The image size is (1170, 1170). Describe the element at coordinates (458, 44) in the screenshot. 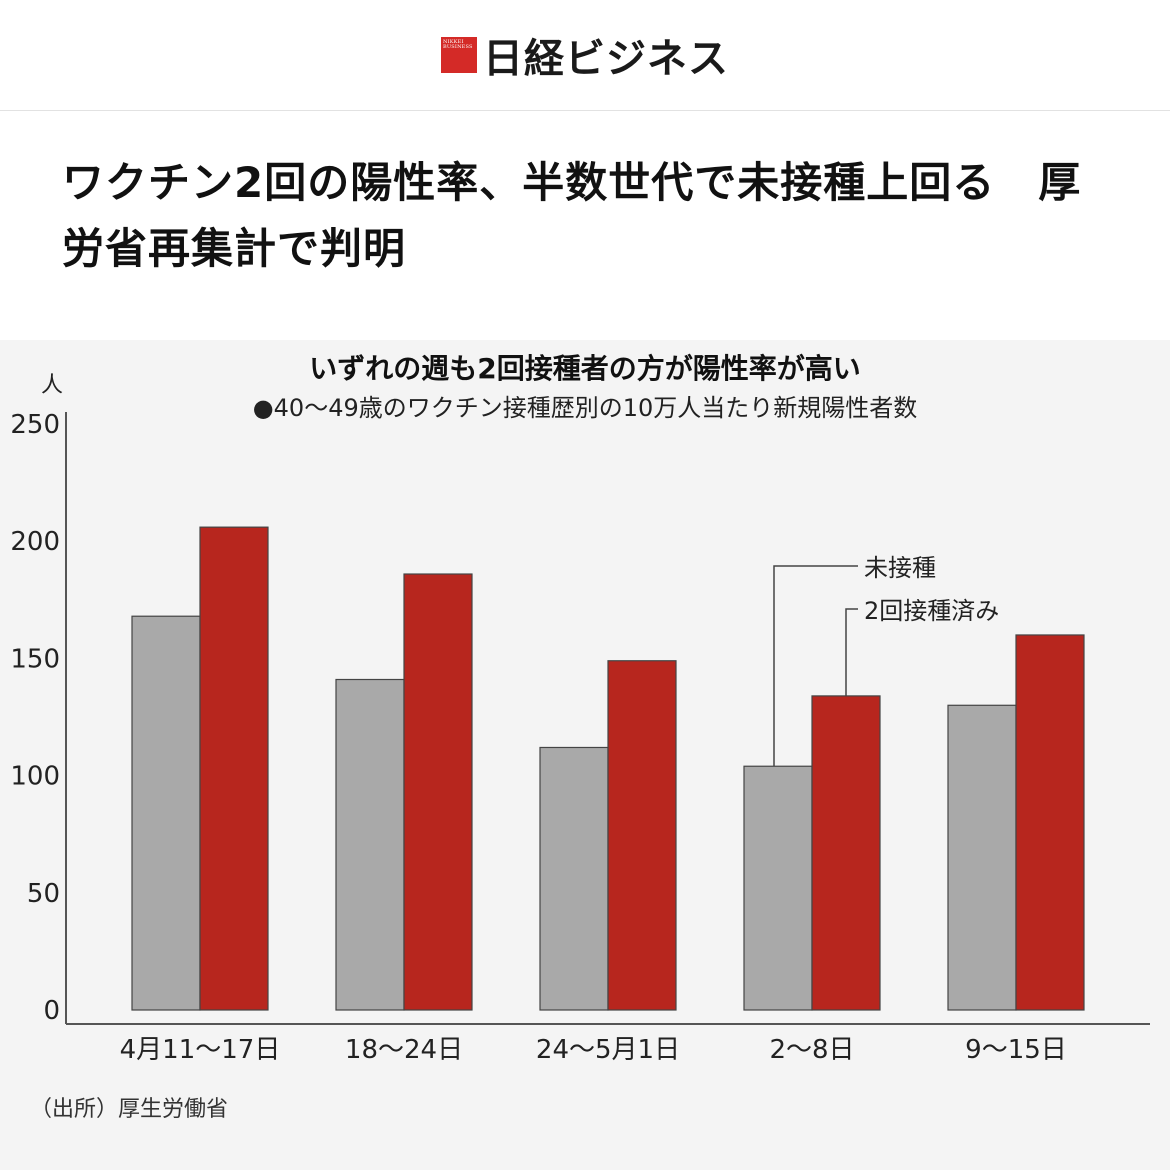

I see `logo-small-text: NIKKEI BUSINESS` at that location.